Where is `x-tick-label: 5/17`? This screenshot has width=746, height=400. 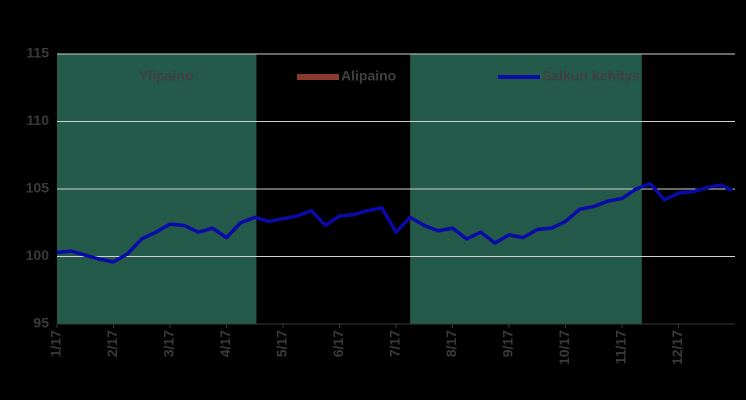
x-tick-label: 5/17 is located at coordinates (282, 343).